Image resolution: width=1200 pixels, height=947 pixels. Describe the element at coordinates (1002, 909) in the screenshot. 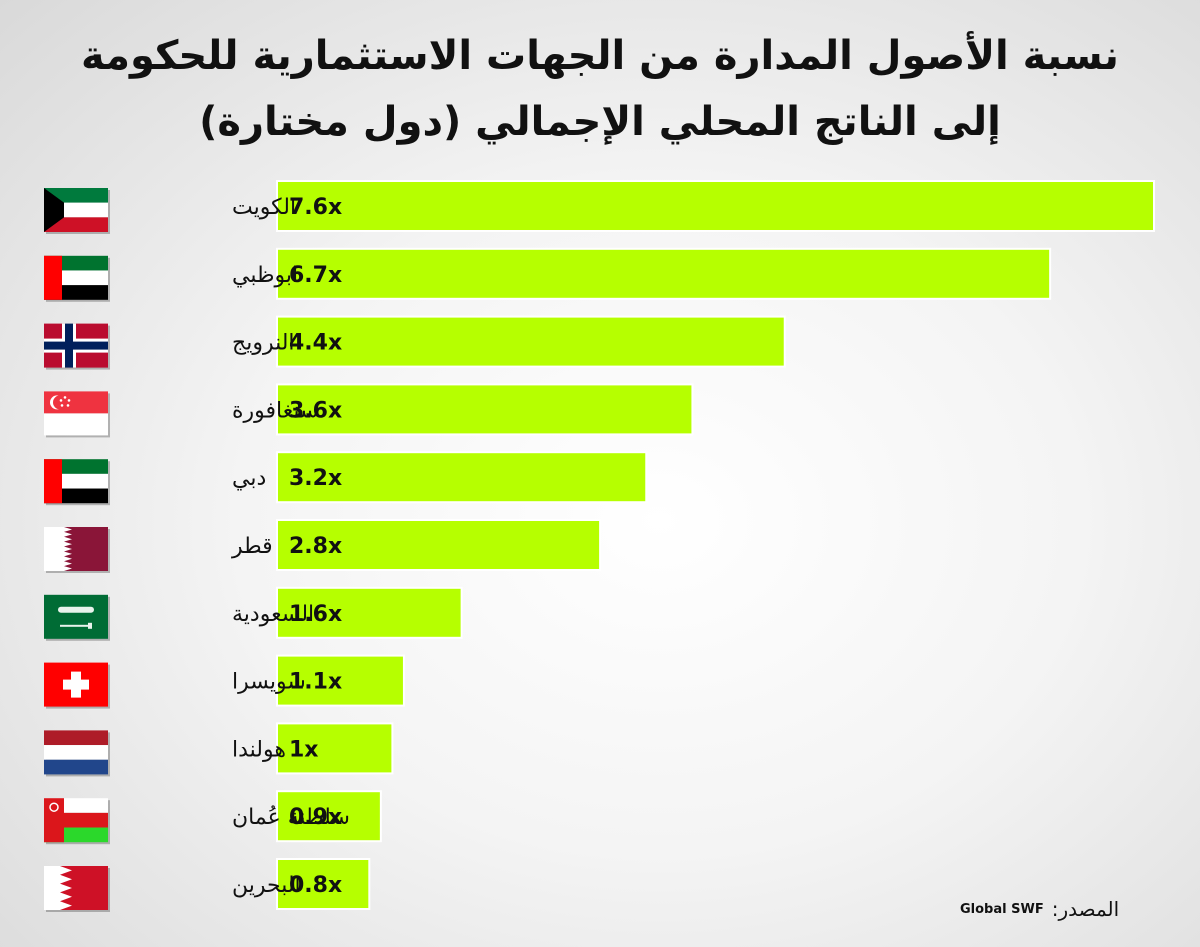

I see `source-value: Global SWF` at that location.